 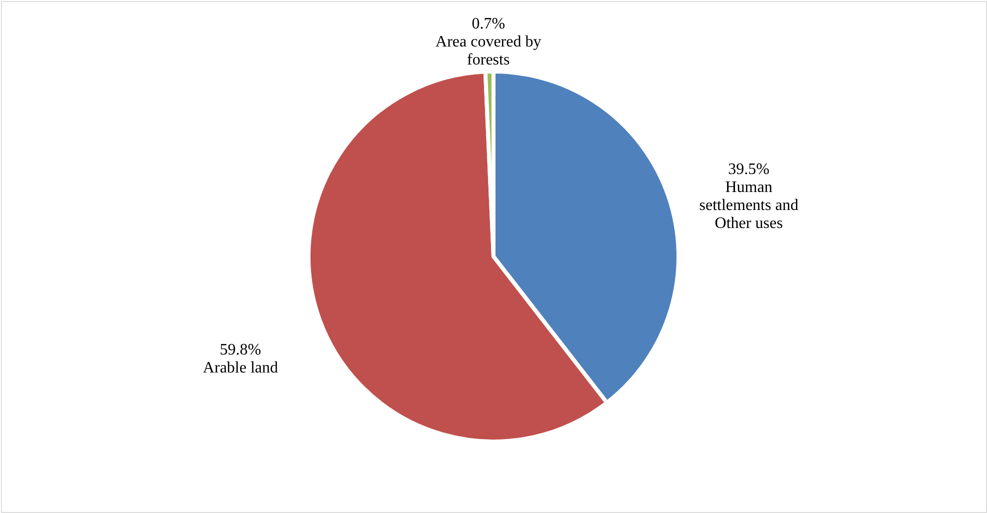 What do you see at coordinates (748, 205) in the screenshot?
I see `slice-label: Human settlements and Other uses` at bounding box center [748, 205].